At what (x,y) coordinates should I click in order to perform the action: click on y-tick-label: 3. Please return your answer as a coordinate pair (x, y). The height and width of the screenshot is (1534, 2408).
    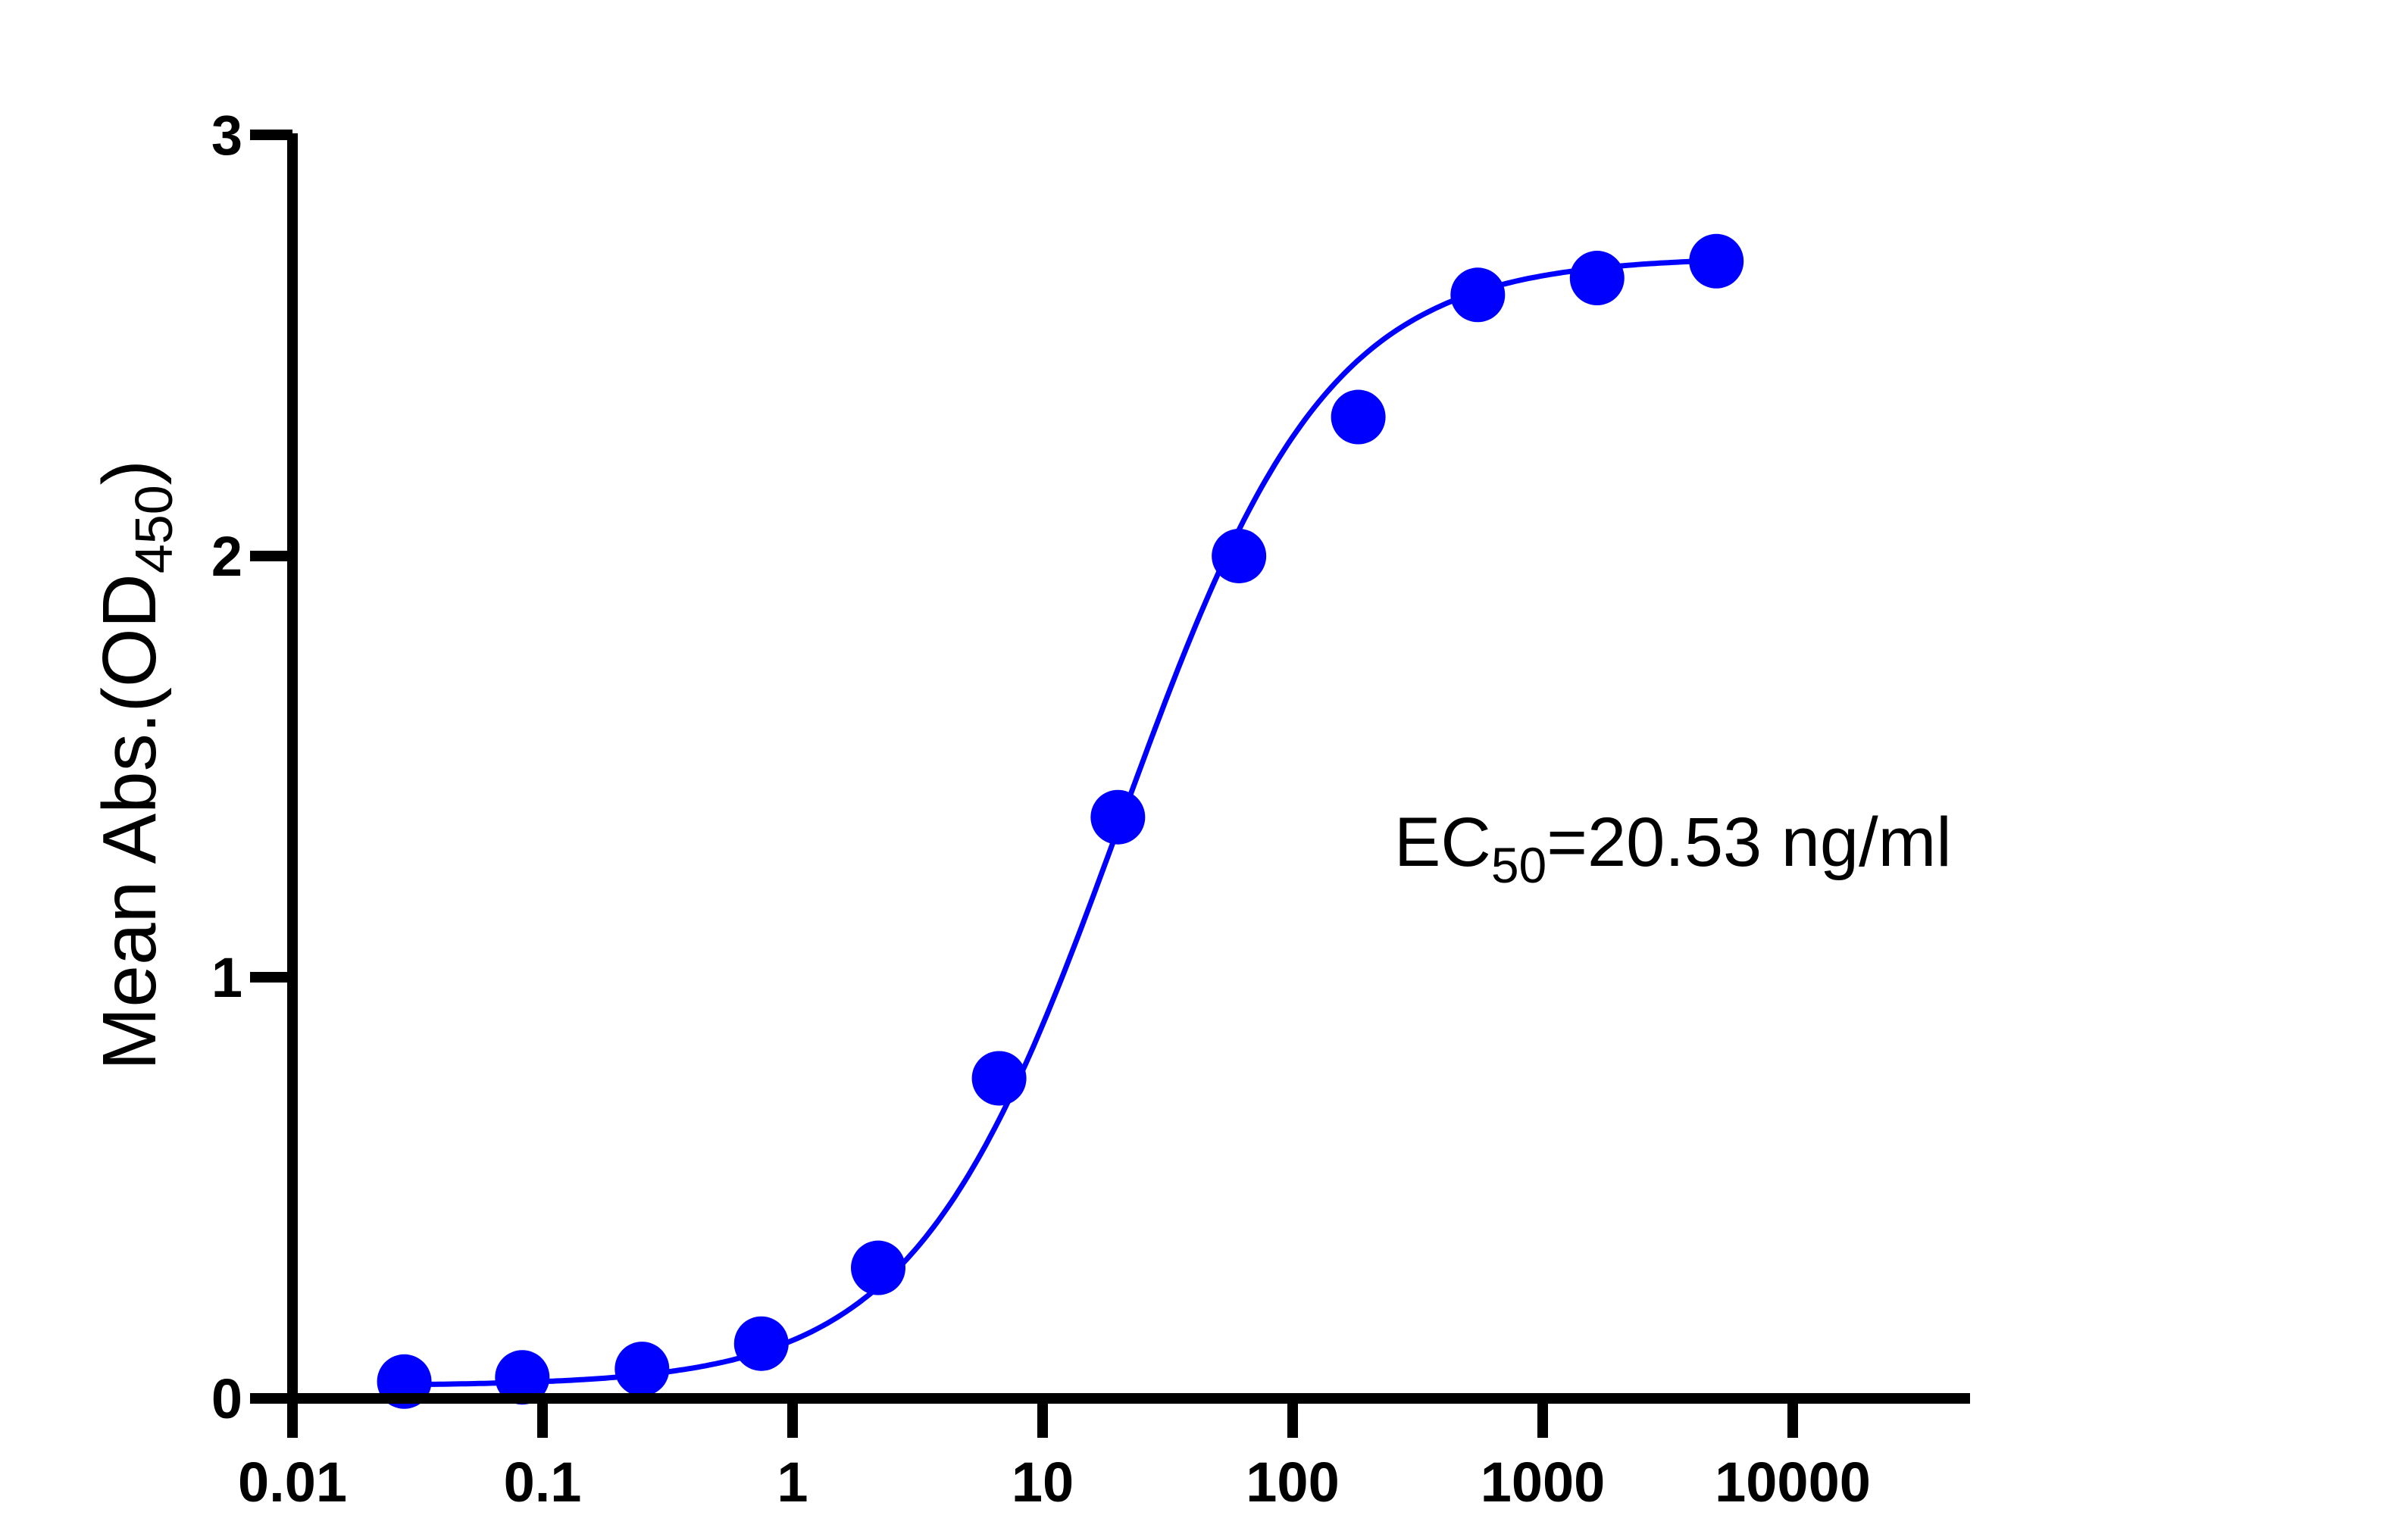
    Looking at the image, I should click on (226, 135).